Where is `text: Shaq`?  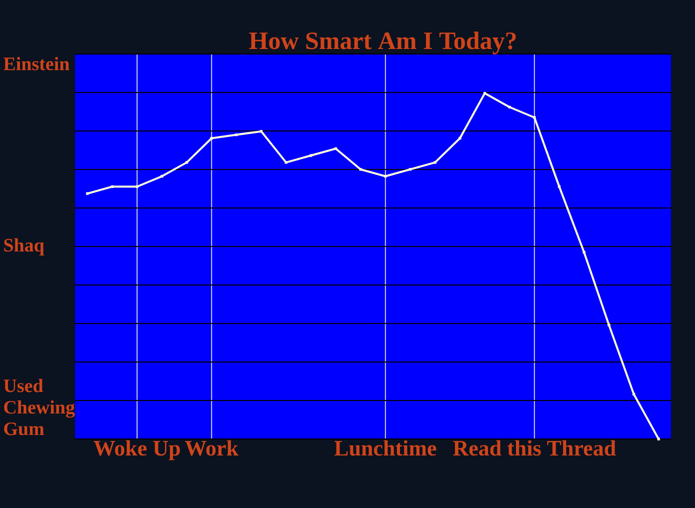 text: Shaq is located at coordinates (24, 247).